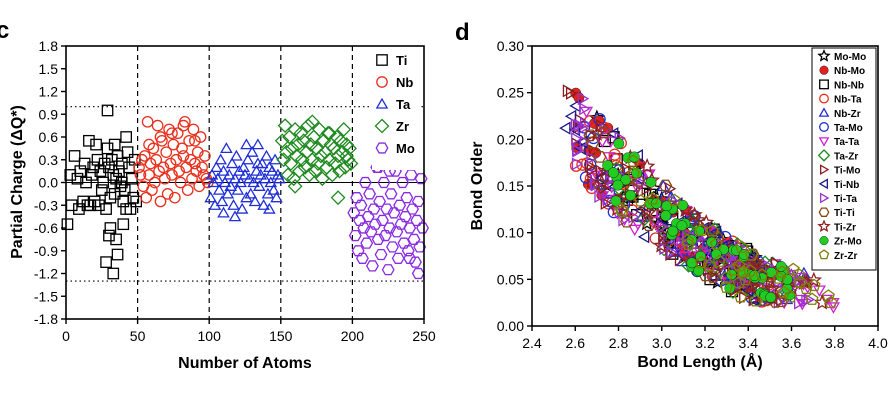 The height and width of the screenshot is (400, 896). What do you see at coordinates (825, 198) in the screenshot?
I see `panel-d-legend-marker-ti-ta` at bounding box center [825, 198].